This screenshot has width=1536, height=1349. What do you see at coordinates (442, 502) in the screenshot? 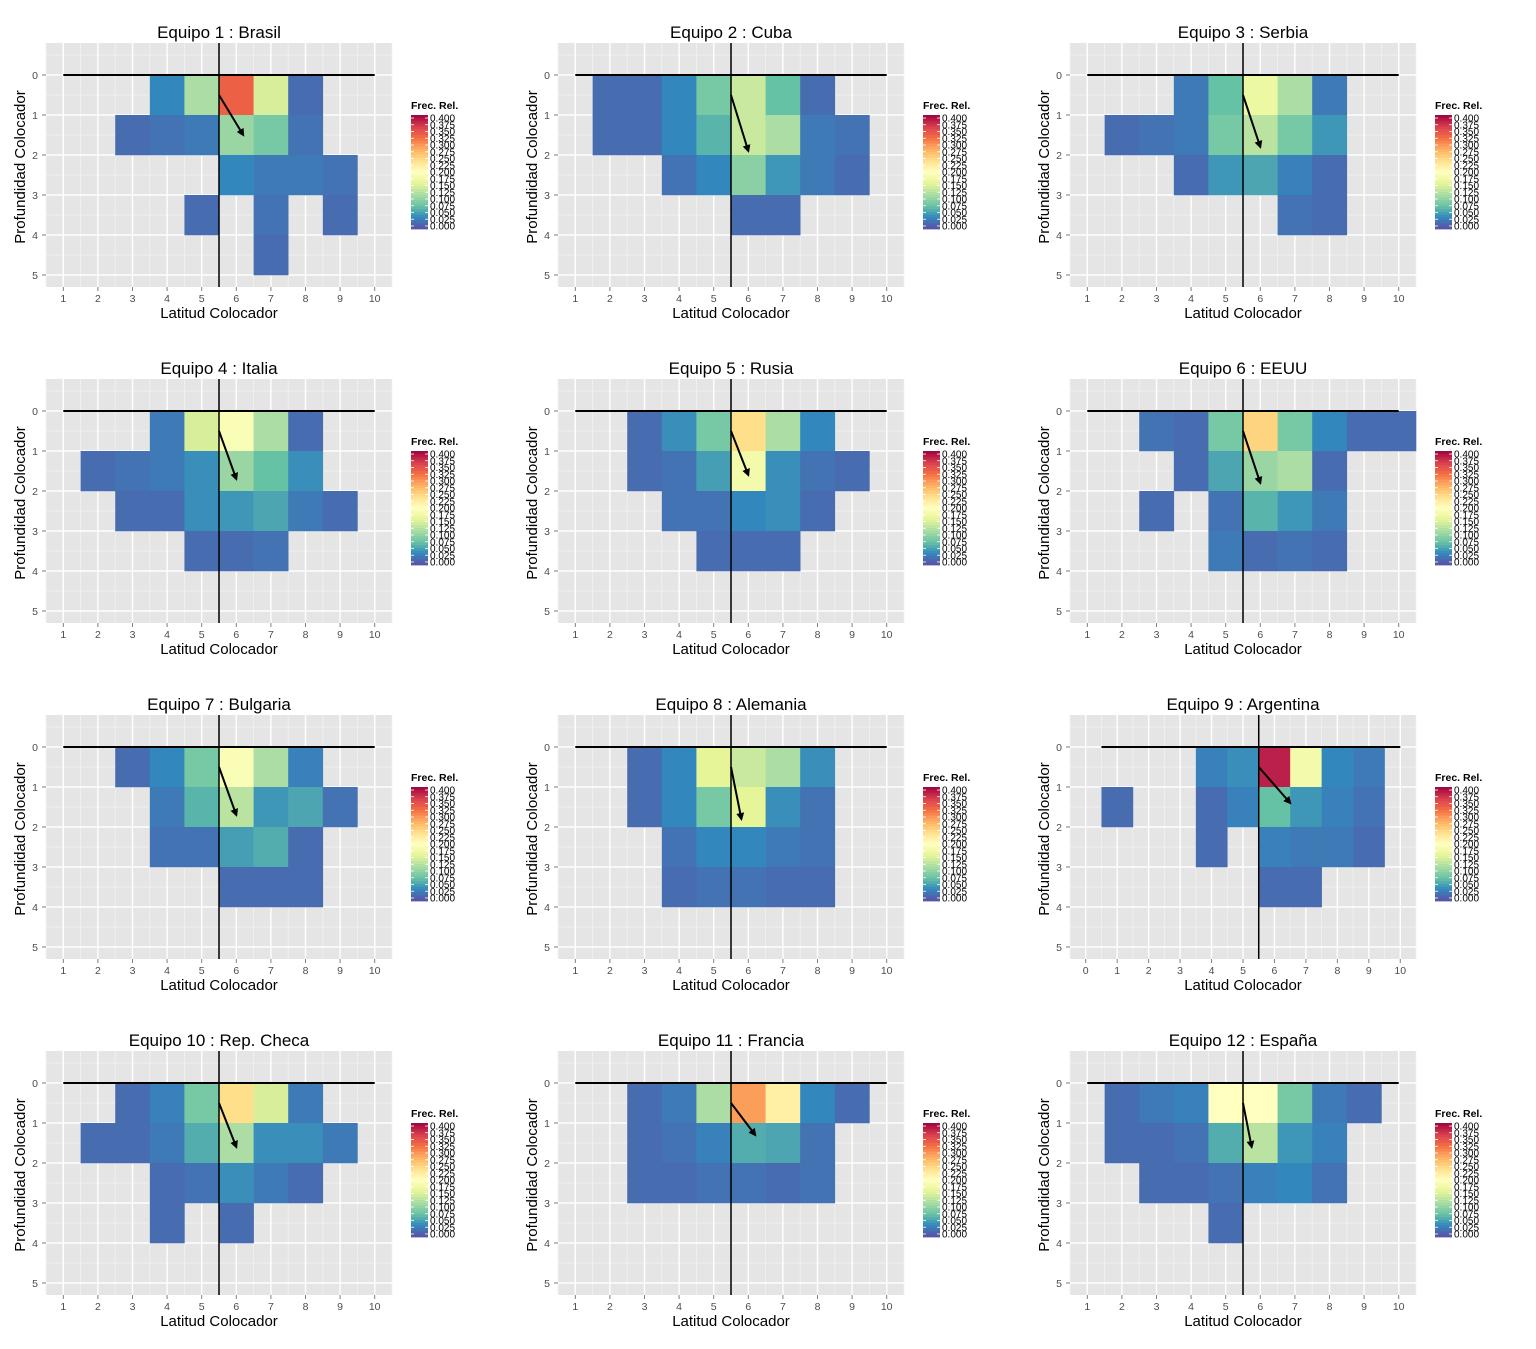
I see `legend-label: 0.225` at bounding box center [442, 502].